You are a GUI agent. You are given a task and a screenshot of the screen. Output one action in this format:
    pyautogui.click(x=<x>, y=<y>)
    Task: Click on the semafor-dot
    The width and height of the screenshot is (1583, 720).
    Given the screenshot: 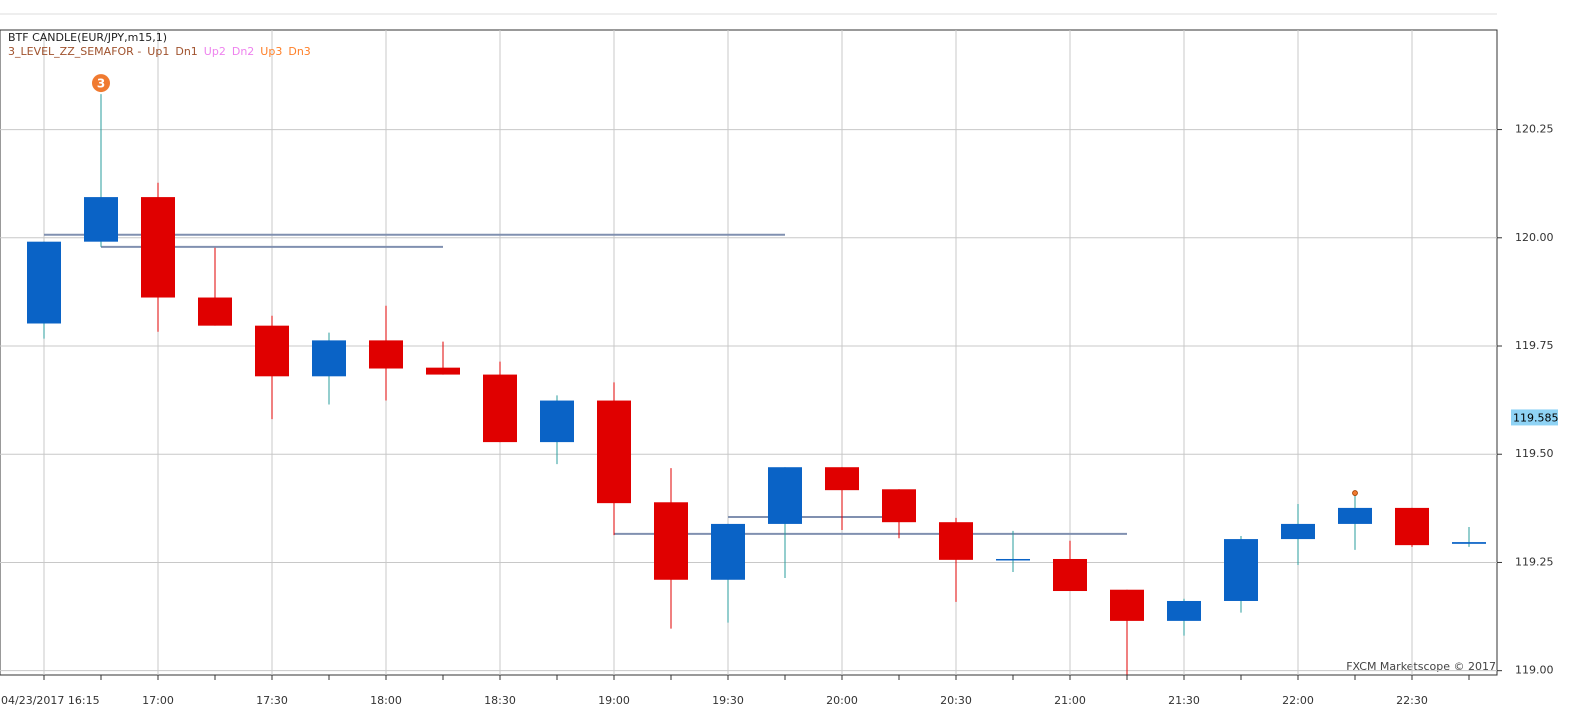 What is the action you would take?
    pyautogui.click(x=1355, y=493)
    